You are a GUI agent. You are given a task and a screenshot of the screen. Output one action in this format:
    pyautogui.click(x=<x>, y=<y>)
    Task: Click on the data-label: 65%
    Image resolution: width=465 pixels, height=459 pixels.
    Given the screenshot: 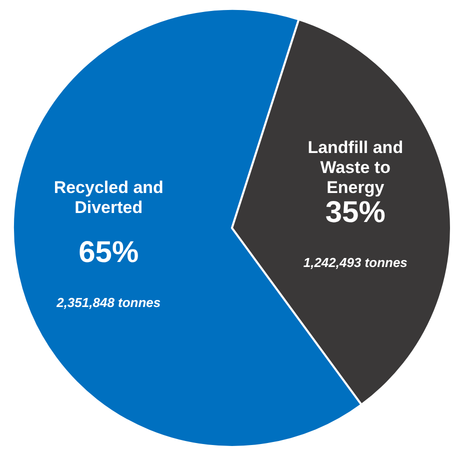 What is the action you would take?
    pyautogui.click(x=108, y=253)
    